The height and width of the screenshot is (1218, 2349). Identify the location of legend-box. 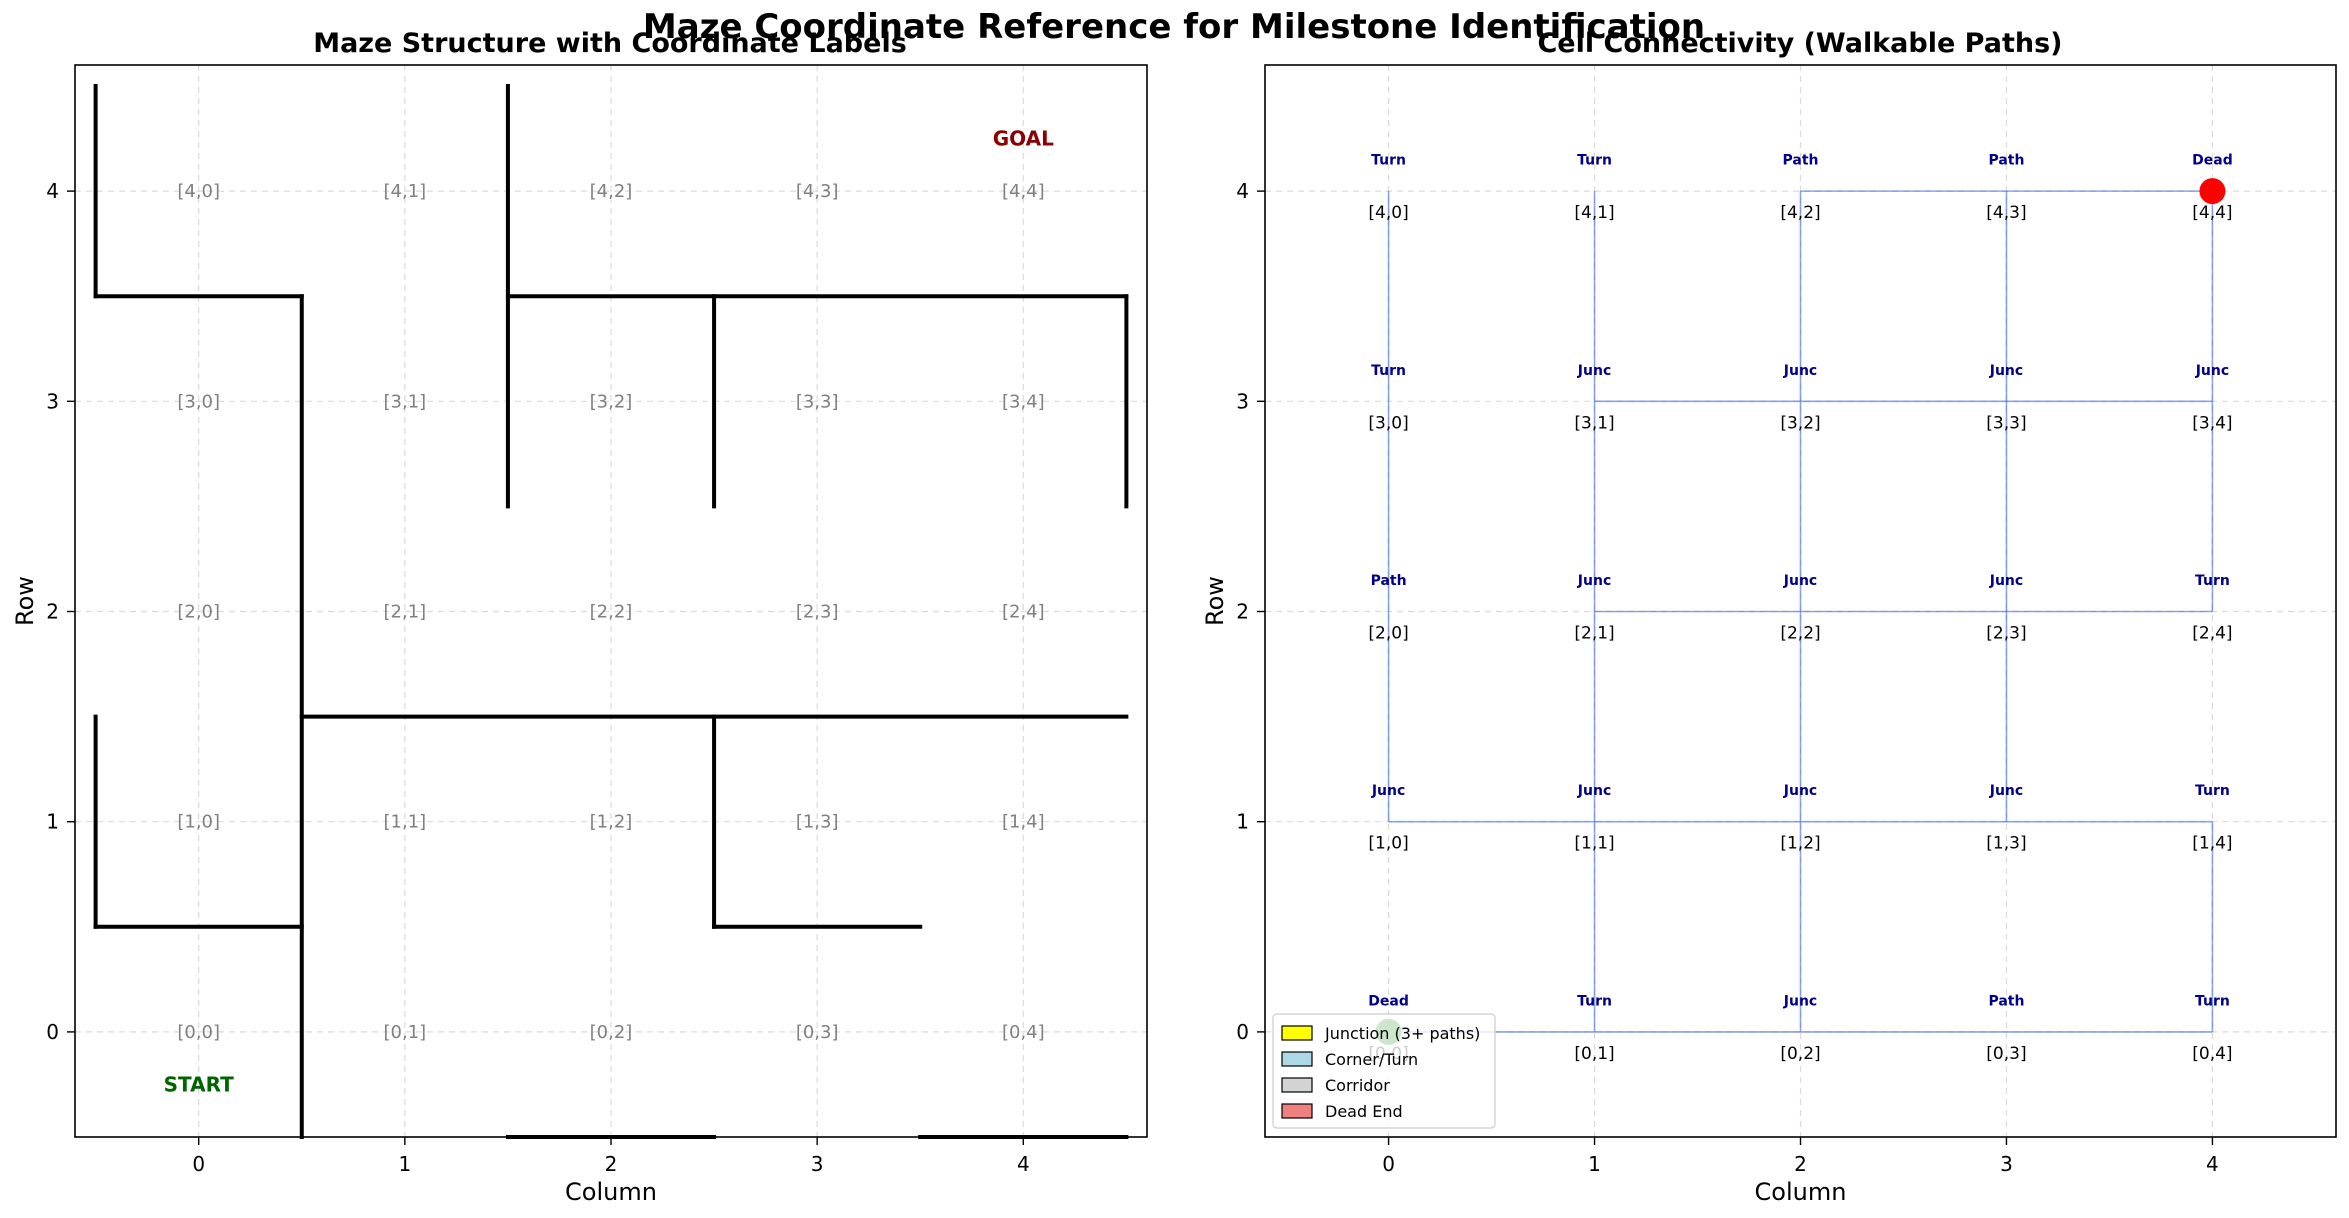
(1384, 1071).